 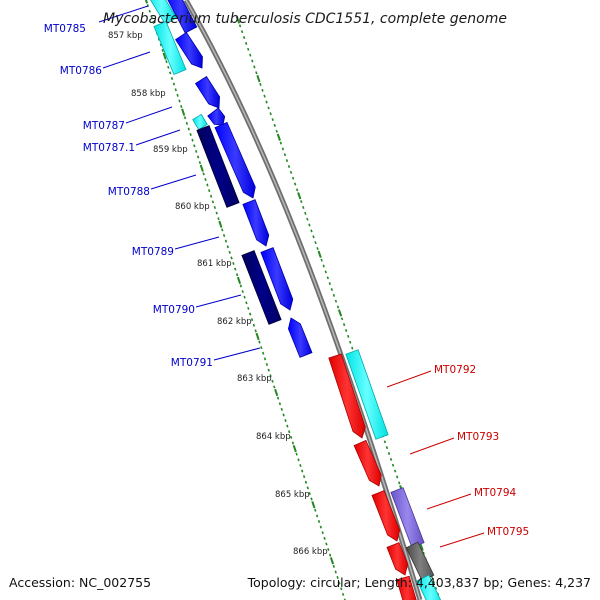 What do you see at coordinates (407, 517) in the screenshot?
I see `gene-mt0794-b` at bounding box center [407, 517].